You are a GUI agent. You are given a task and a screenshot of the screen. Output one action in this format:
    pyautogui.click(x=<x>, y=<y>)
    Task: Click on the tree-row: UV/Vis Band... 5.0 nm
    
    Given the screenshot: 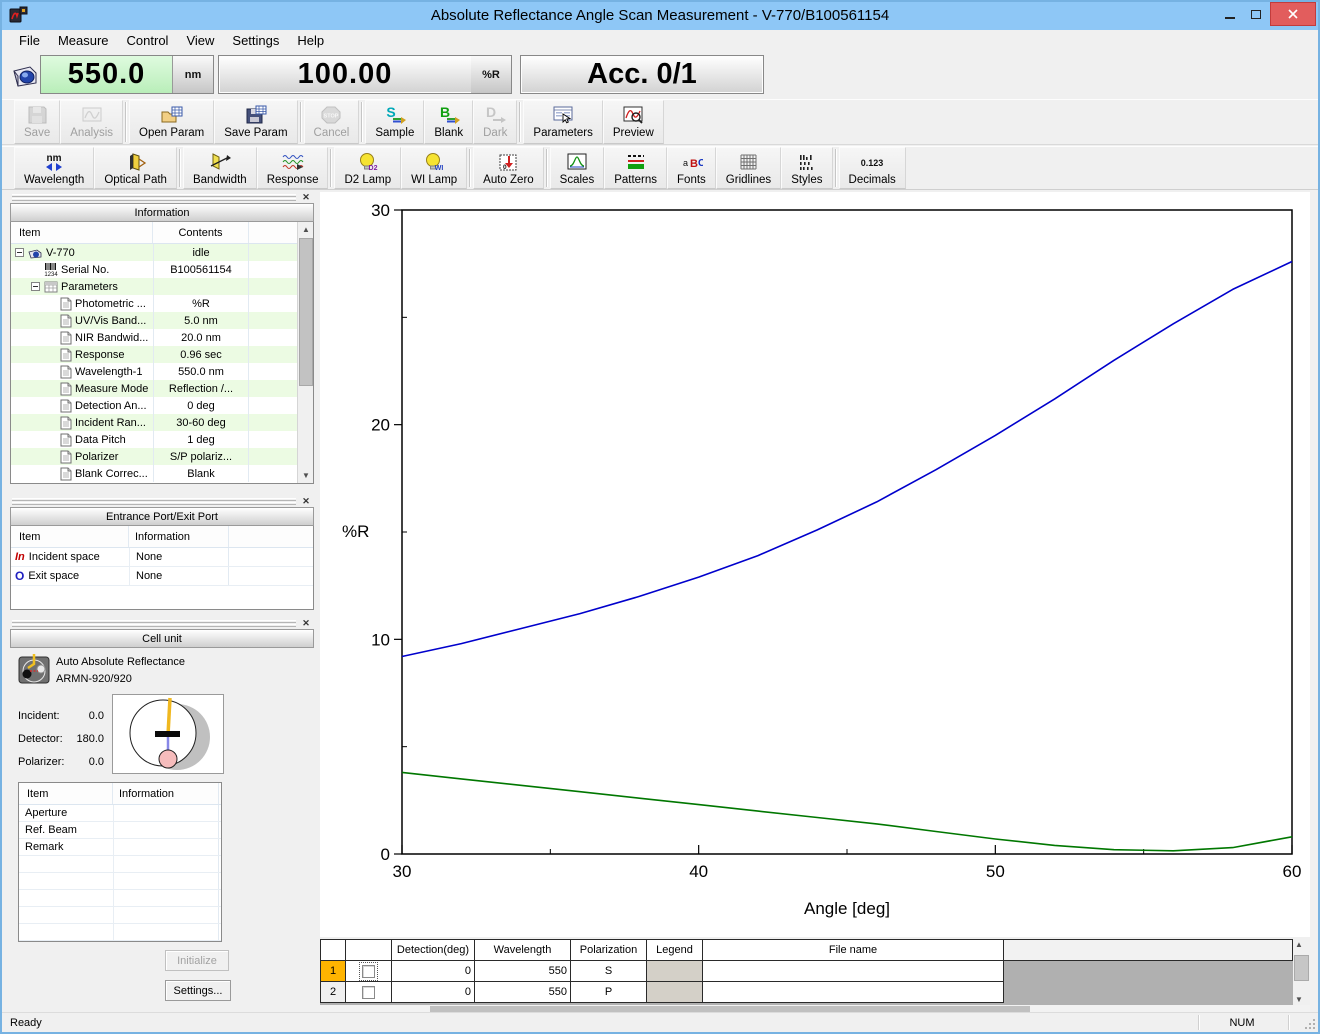 What is the action you would take?
    pyautogui.click(x=162, y=320)
    